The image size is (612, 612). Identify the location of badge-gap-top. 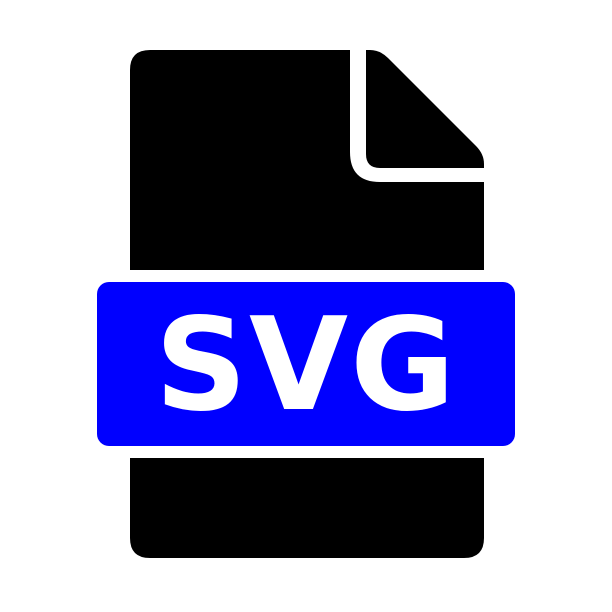
(307, 276).